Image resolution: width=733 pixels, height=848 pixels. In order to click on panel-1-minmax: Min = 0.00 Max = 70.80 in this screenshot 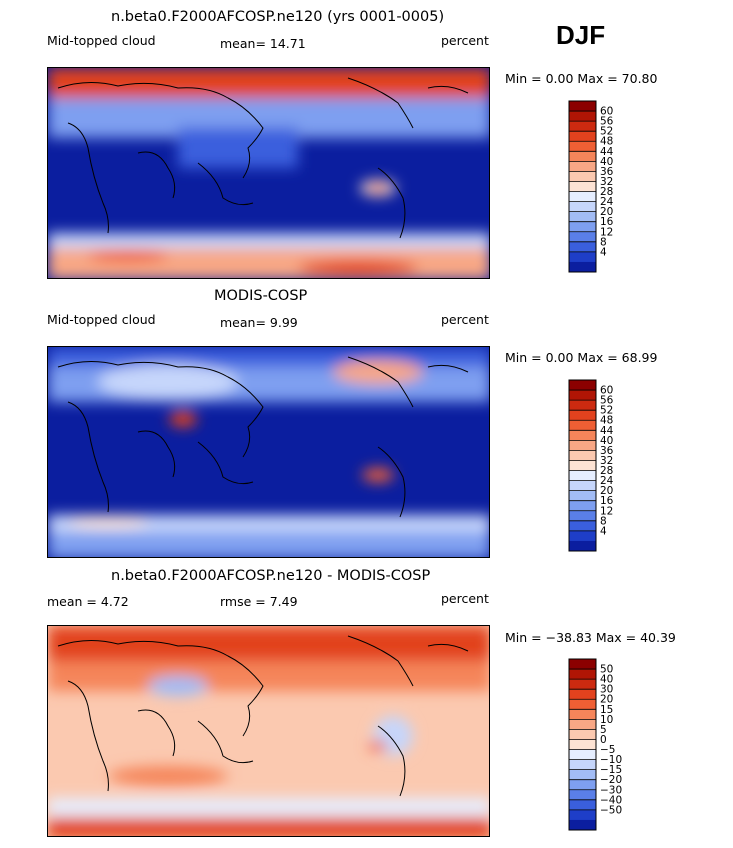, I will do `click(581, 78)`.